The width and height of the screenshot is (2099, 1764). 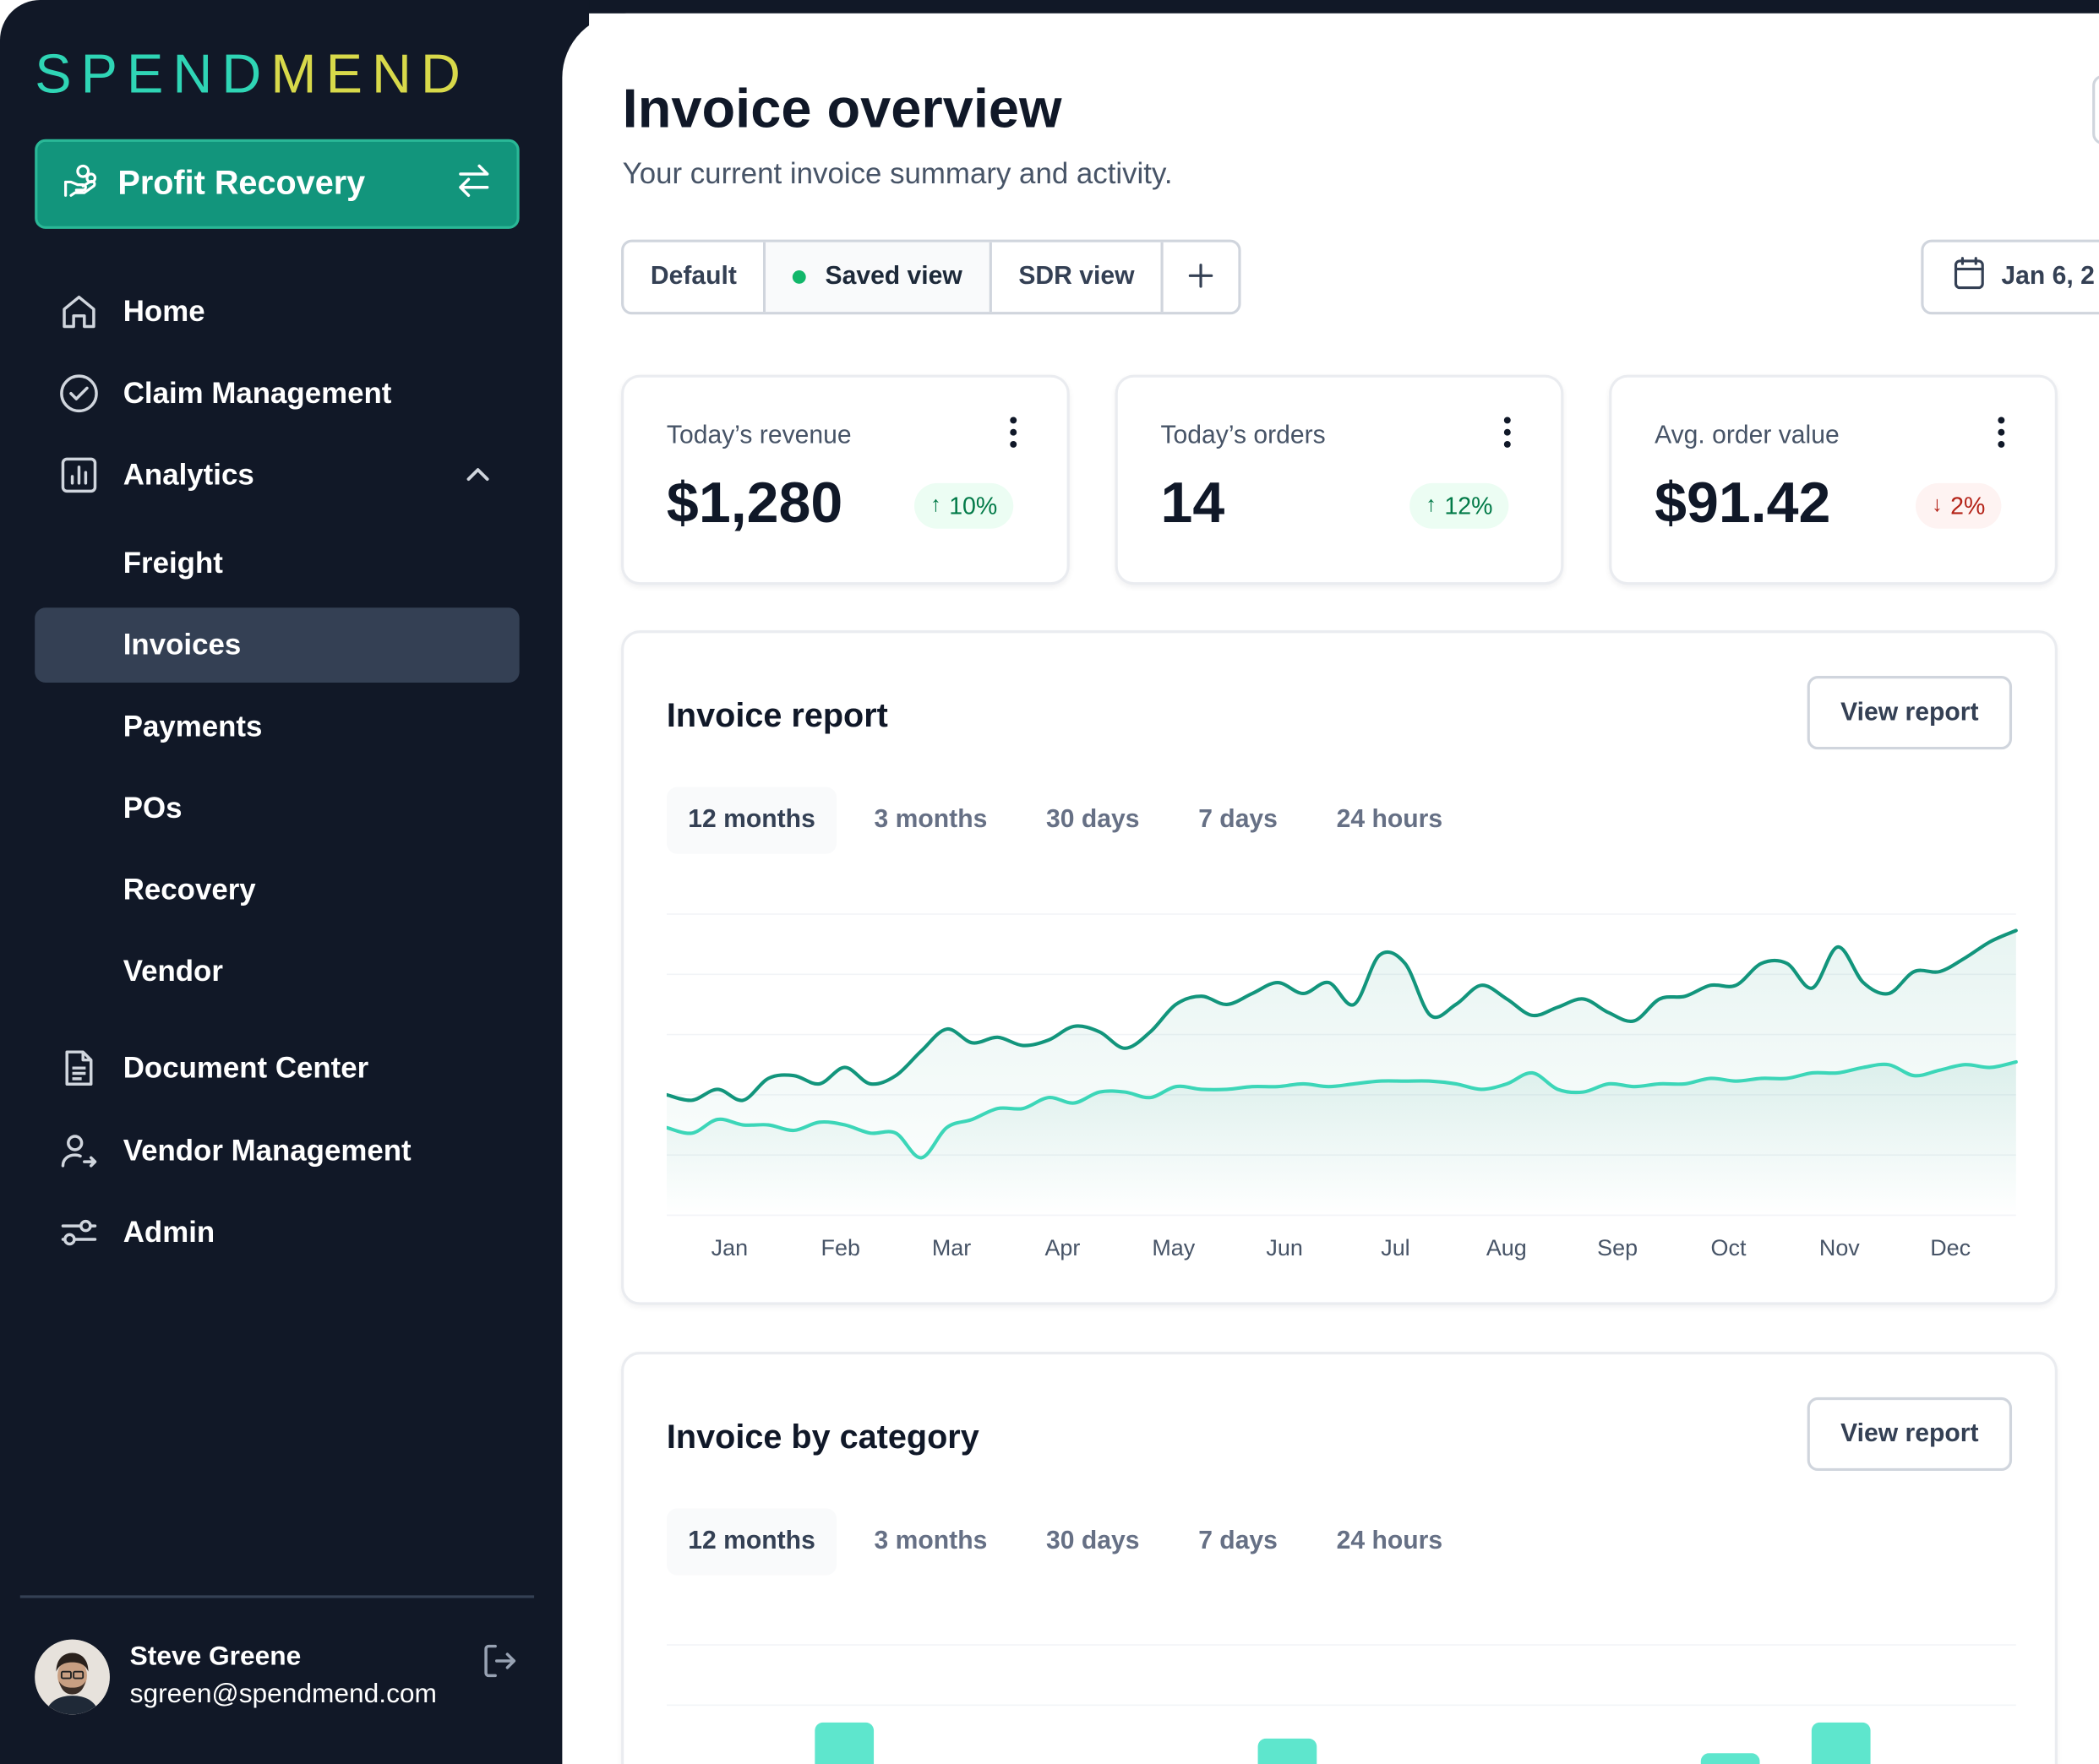 What do you see at coordinates (72, 1677) in the screenshot?
I see `avatar` at bounding box center [72, 1677].